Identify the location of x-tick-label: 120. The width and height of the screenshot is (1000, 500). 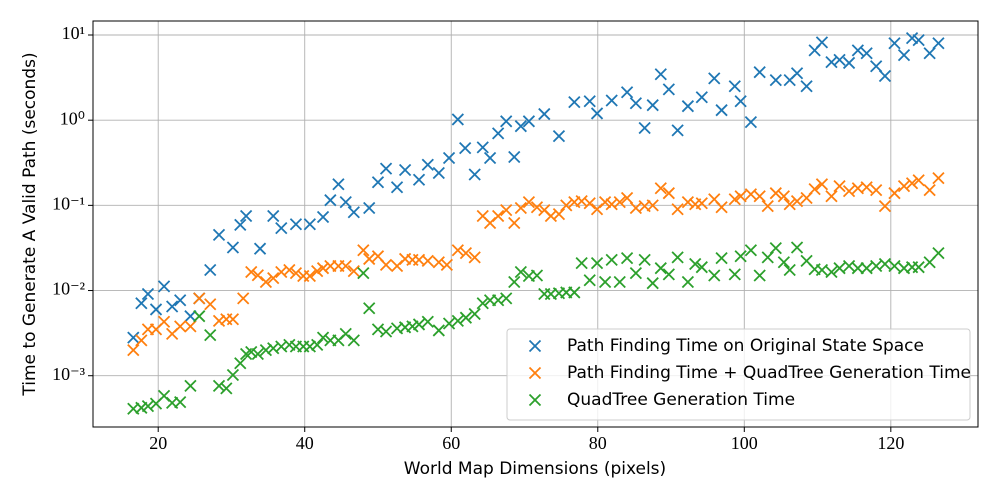
(890, 443).